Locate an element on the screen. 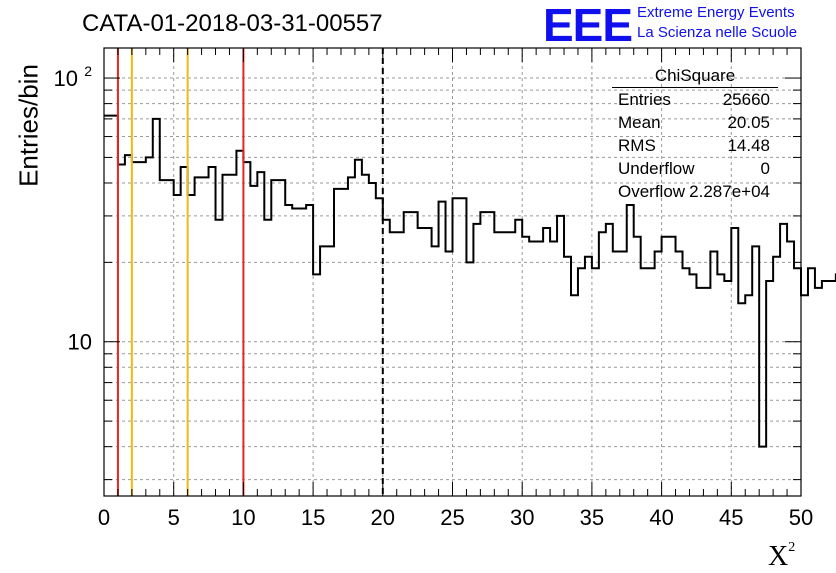 The height and width of the screenshot is (573, 836). x-tick-label: 45 is located at coordinates (731, 517).